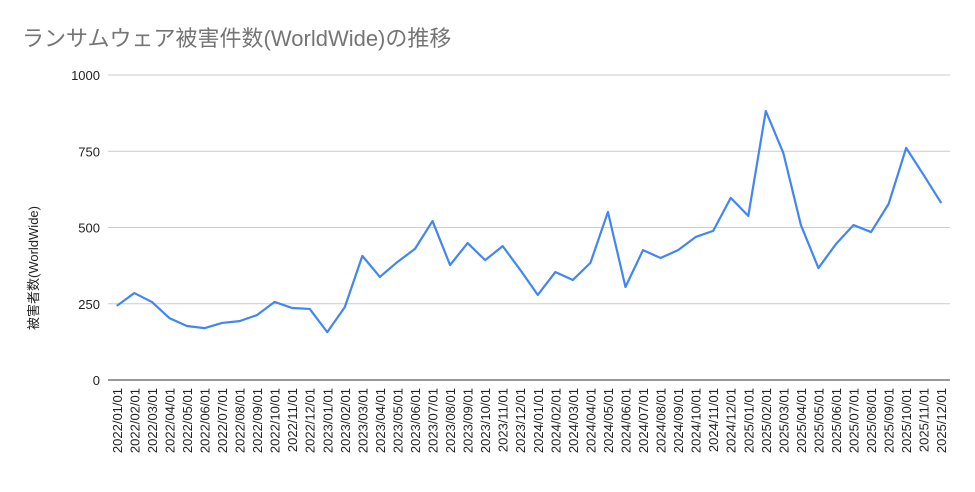 This screenshot has height=492, width=975. Describe the element at coordinates (468, 420) in the screenshot. I see `x-tick-label: 2023/09/01` at that location.